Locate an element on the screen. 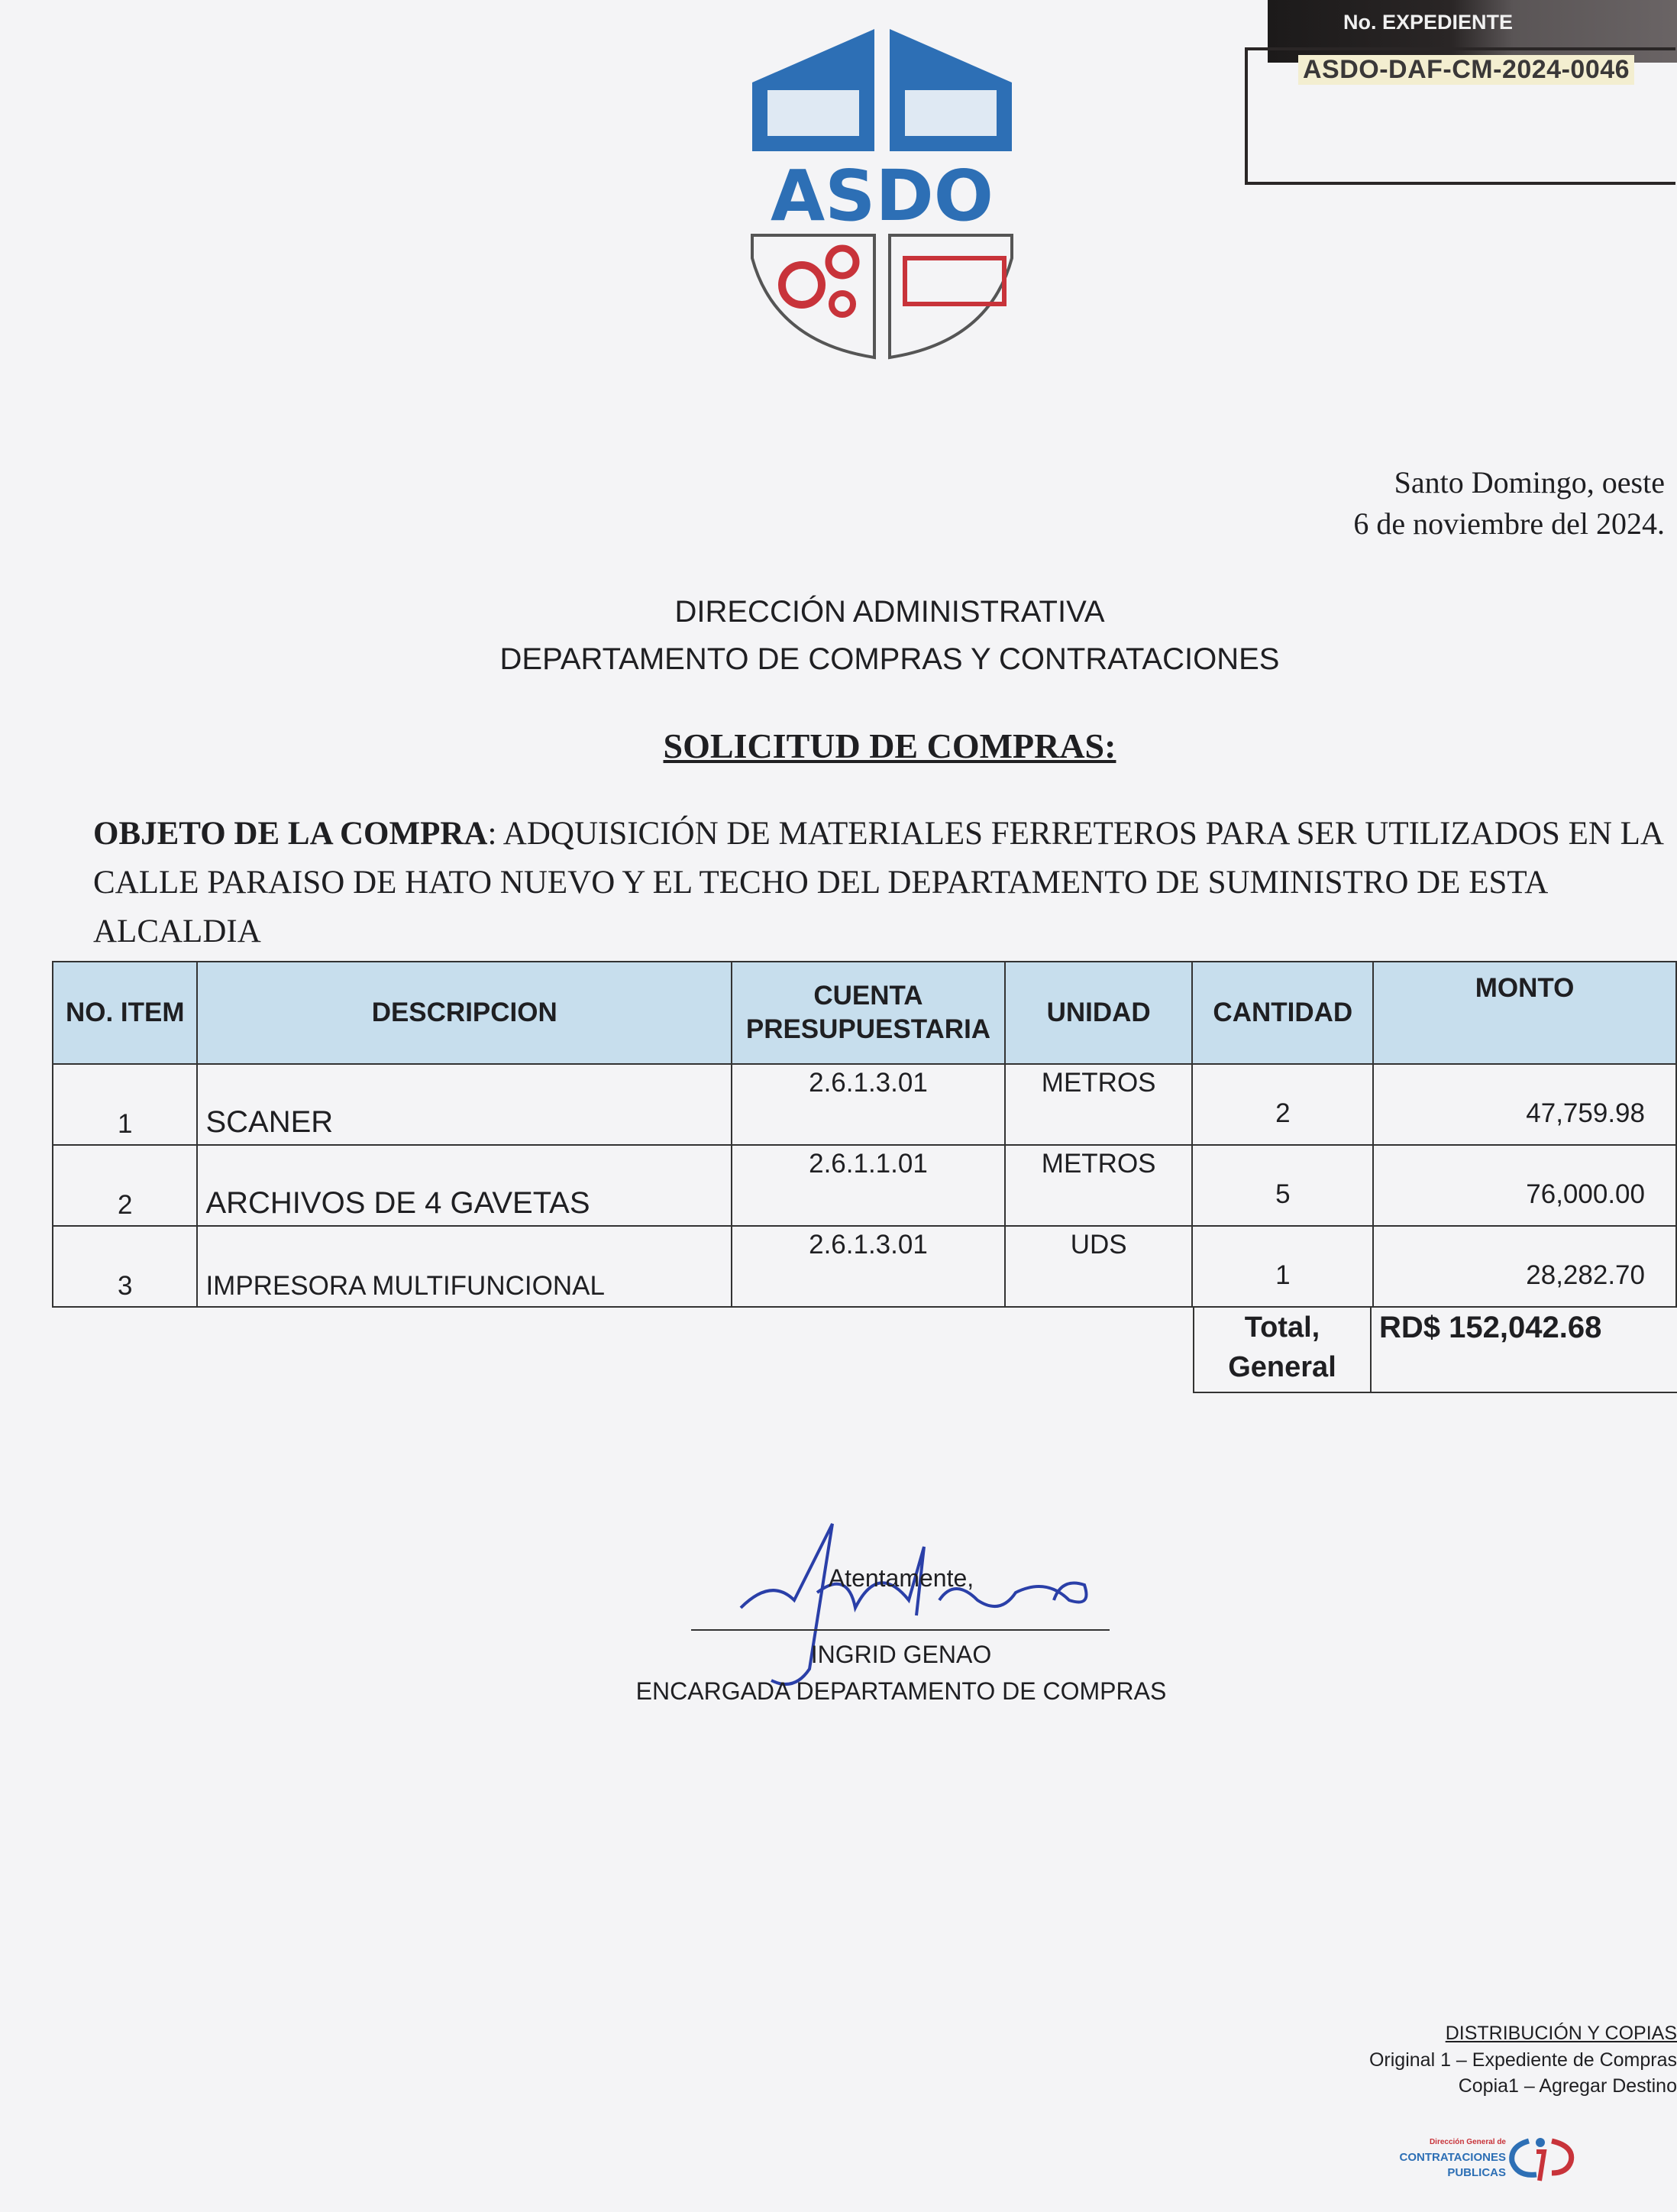 This screenshot has height=2212, width=1677. footer-logo-top: Dirección General de is located at coordinates (1467, 2142).